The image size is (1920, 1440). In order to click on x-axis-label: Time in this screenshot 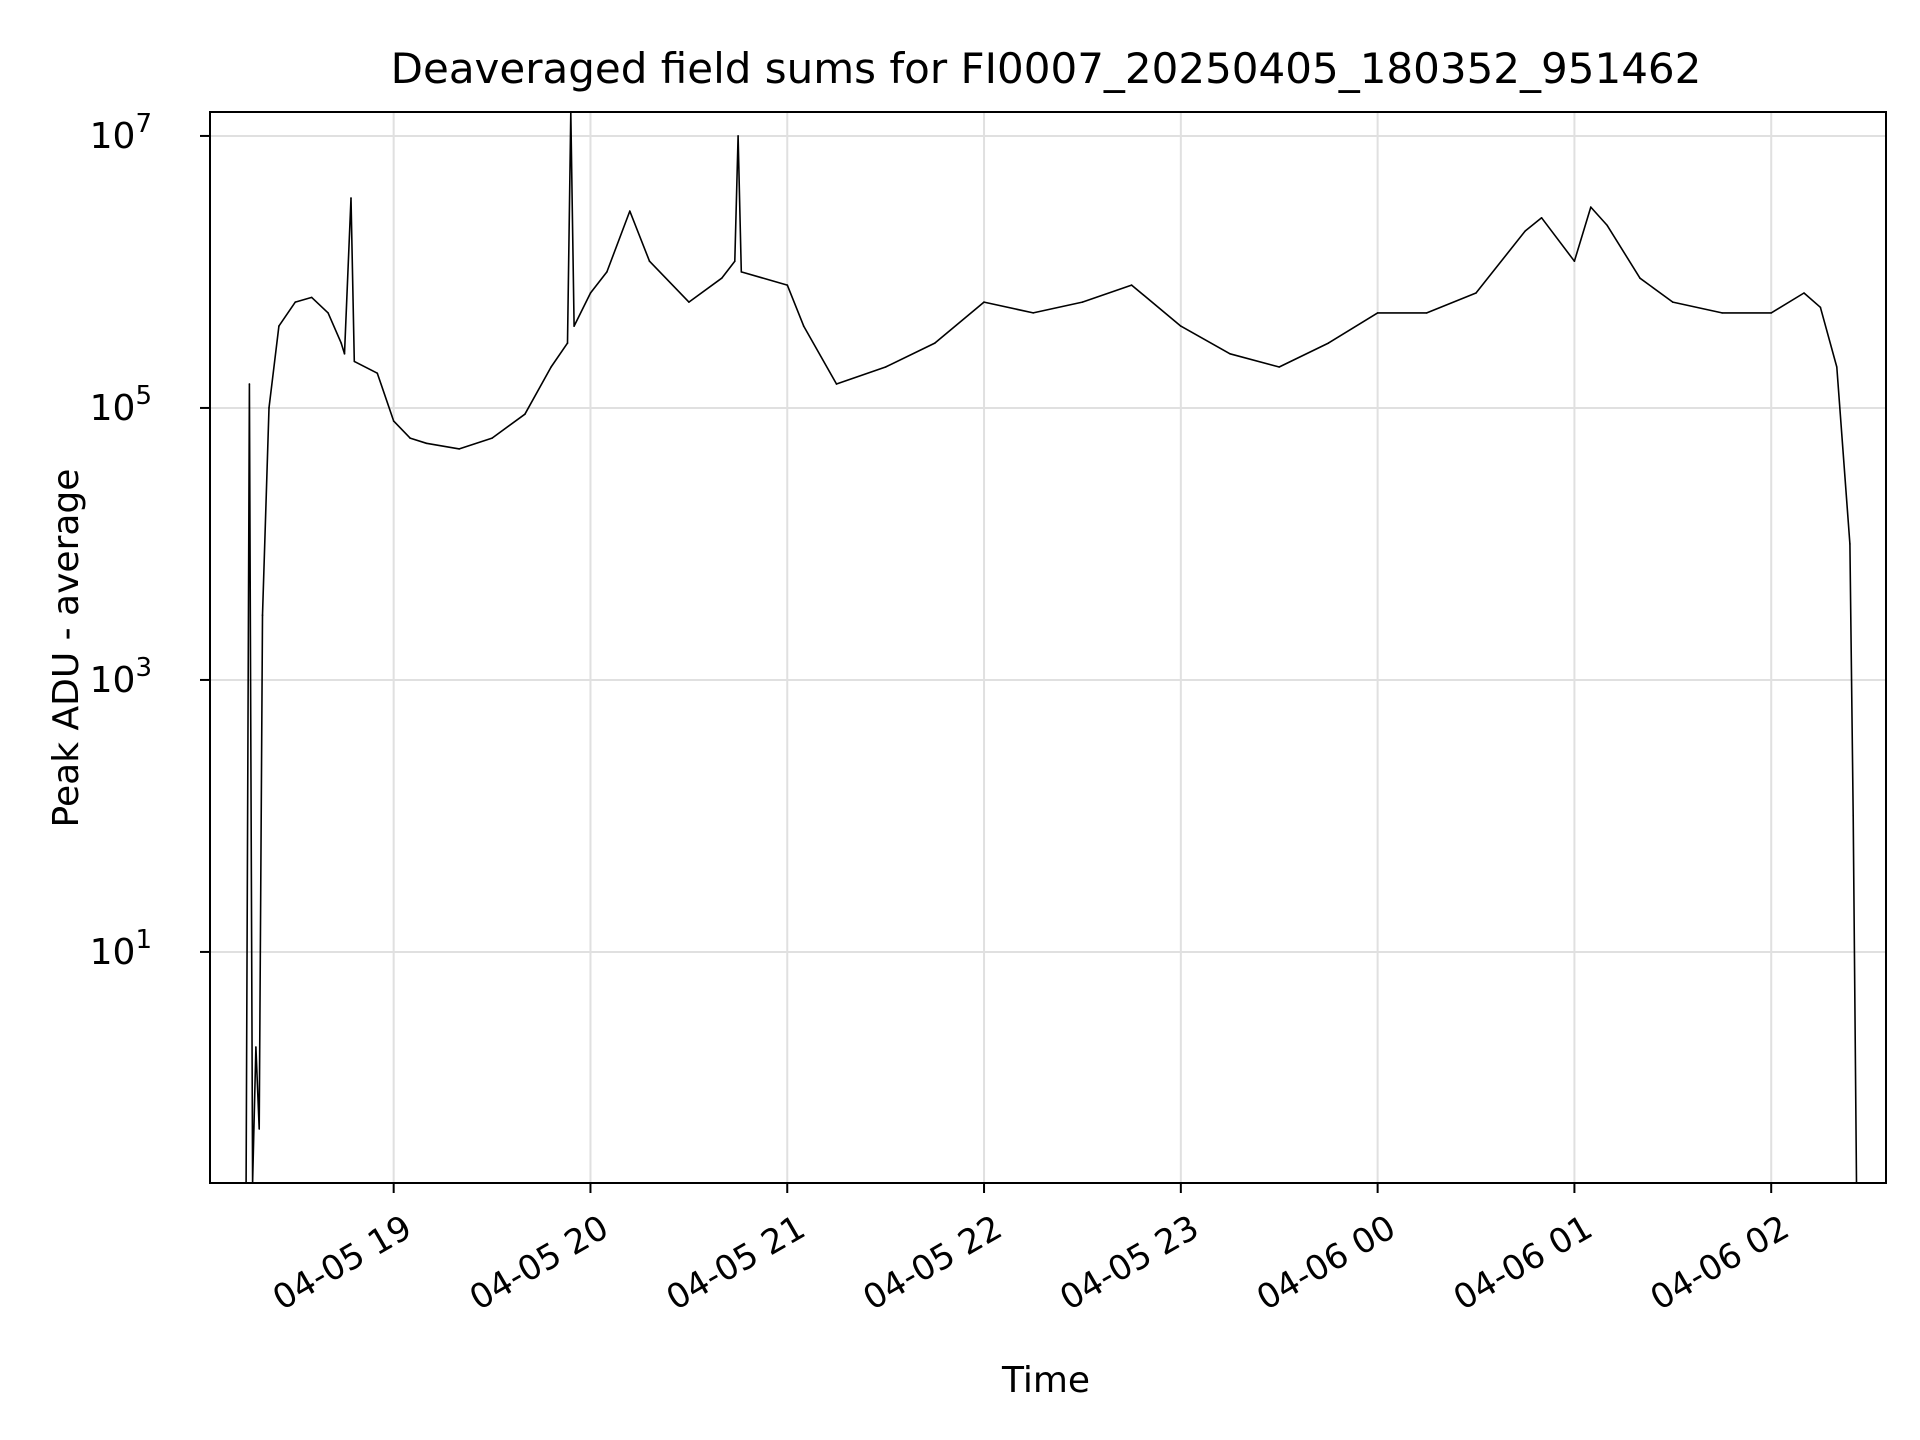, I will do `click(1045, 1380)`.